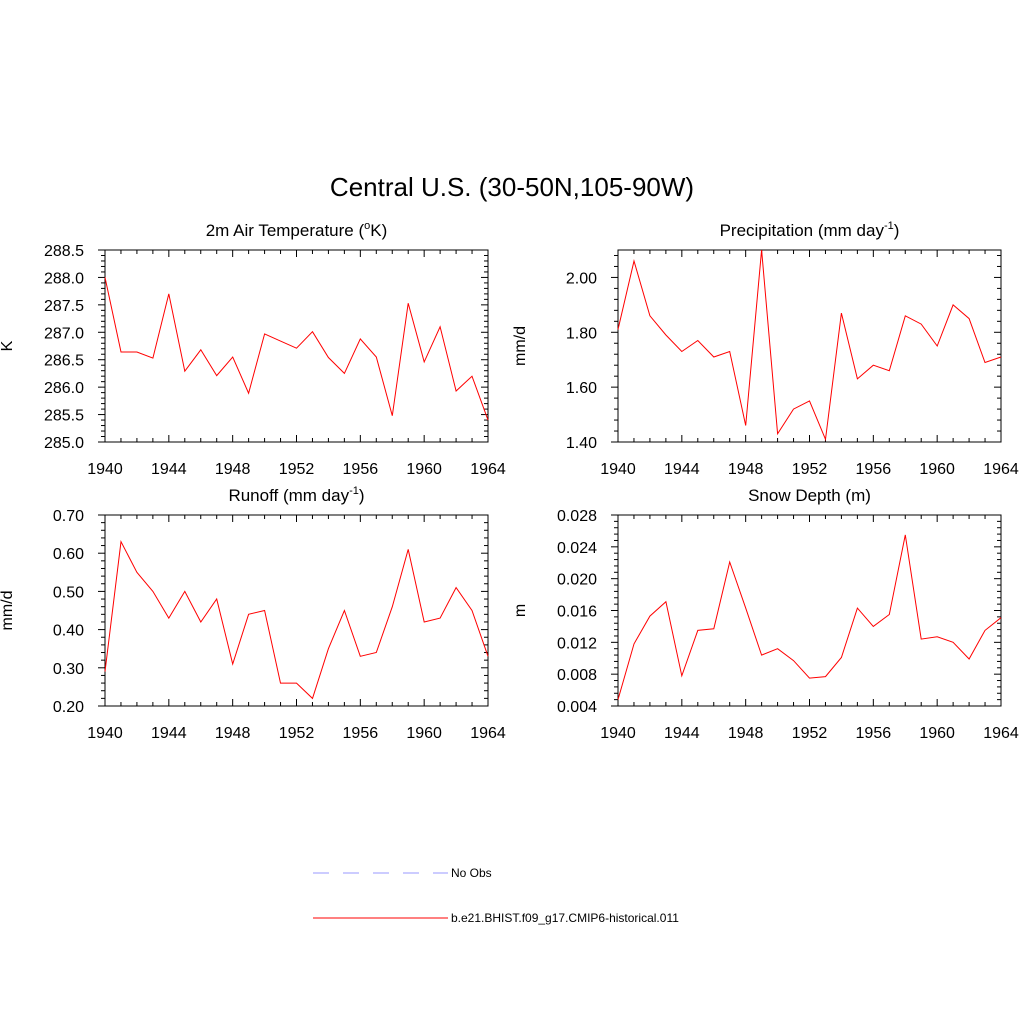 Image resolution: width=1024 pixels, height=1024 pixels. What do you see at coordinates (8, 345) in the screenshot?
I see `y-axis-title: K` at bounding box center [8, 345].